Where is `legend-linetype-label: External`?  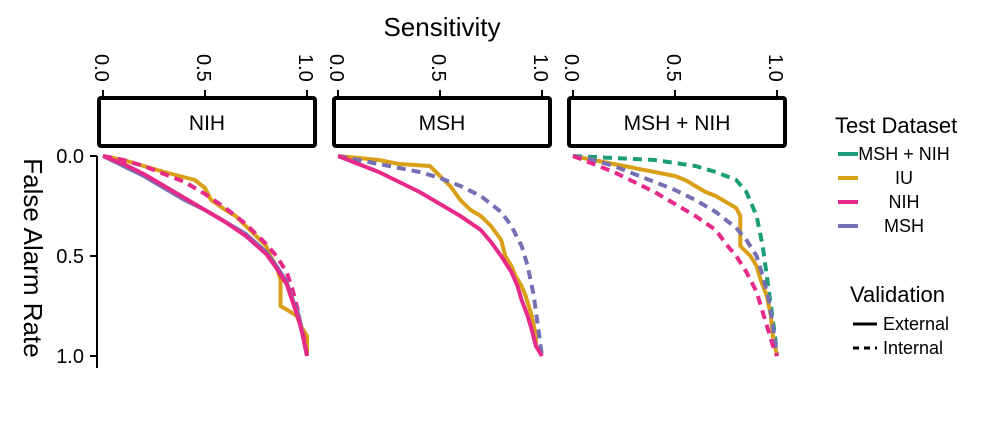 legend-linetype-label: External is located at coordinates (916, 324).